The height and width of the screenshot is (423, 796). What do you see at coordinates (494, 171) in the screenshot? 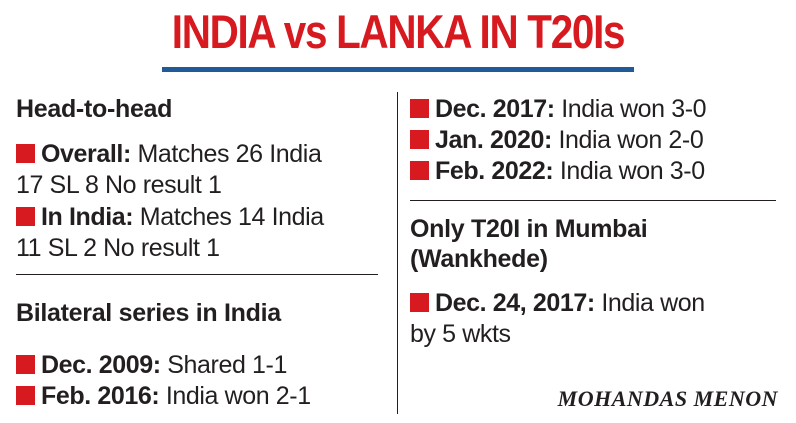
I see `series-date: Feb. 2022:` at bounding box center [494, 171].